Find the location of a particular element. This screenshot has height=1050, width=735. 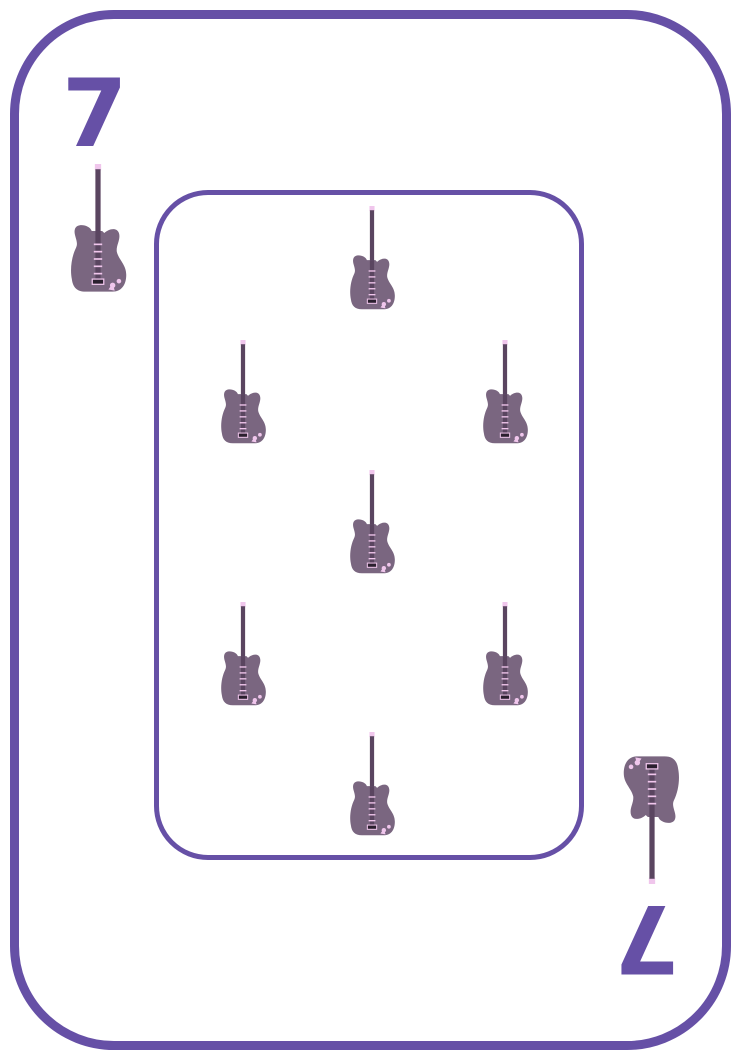

rank-bottom-right: 7 is located at coordinates (647, 937).